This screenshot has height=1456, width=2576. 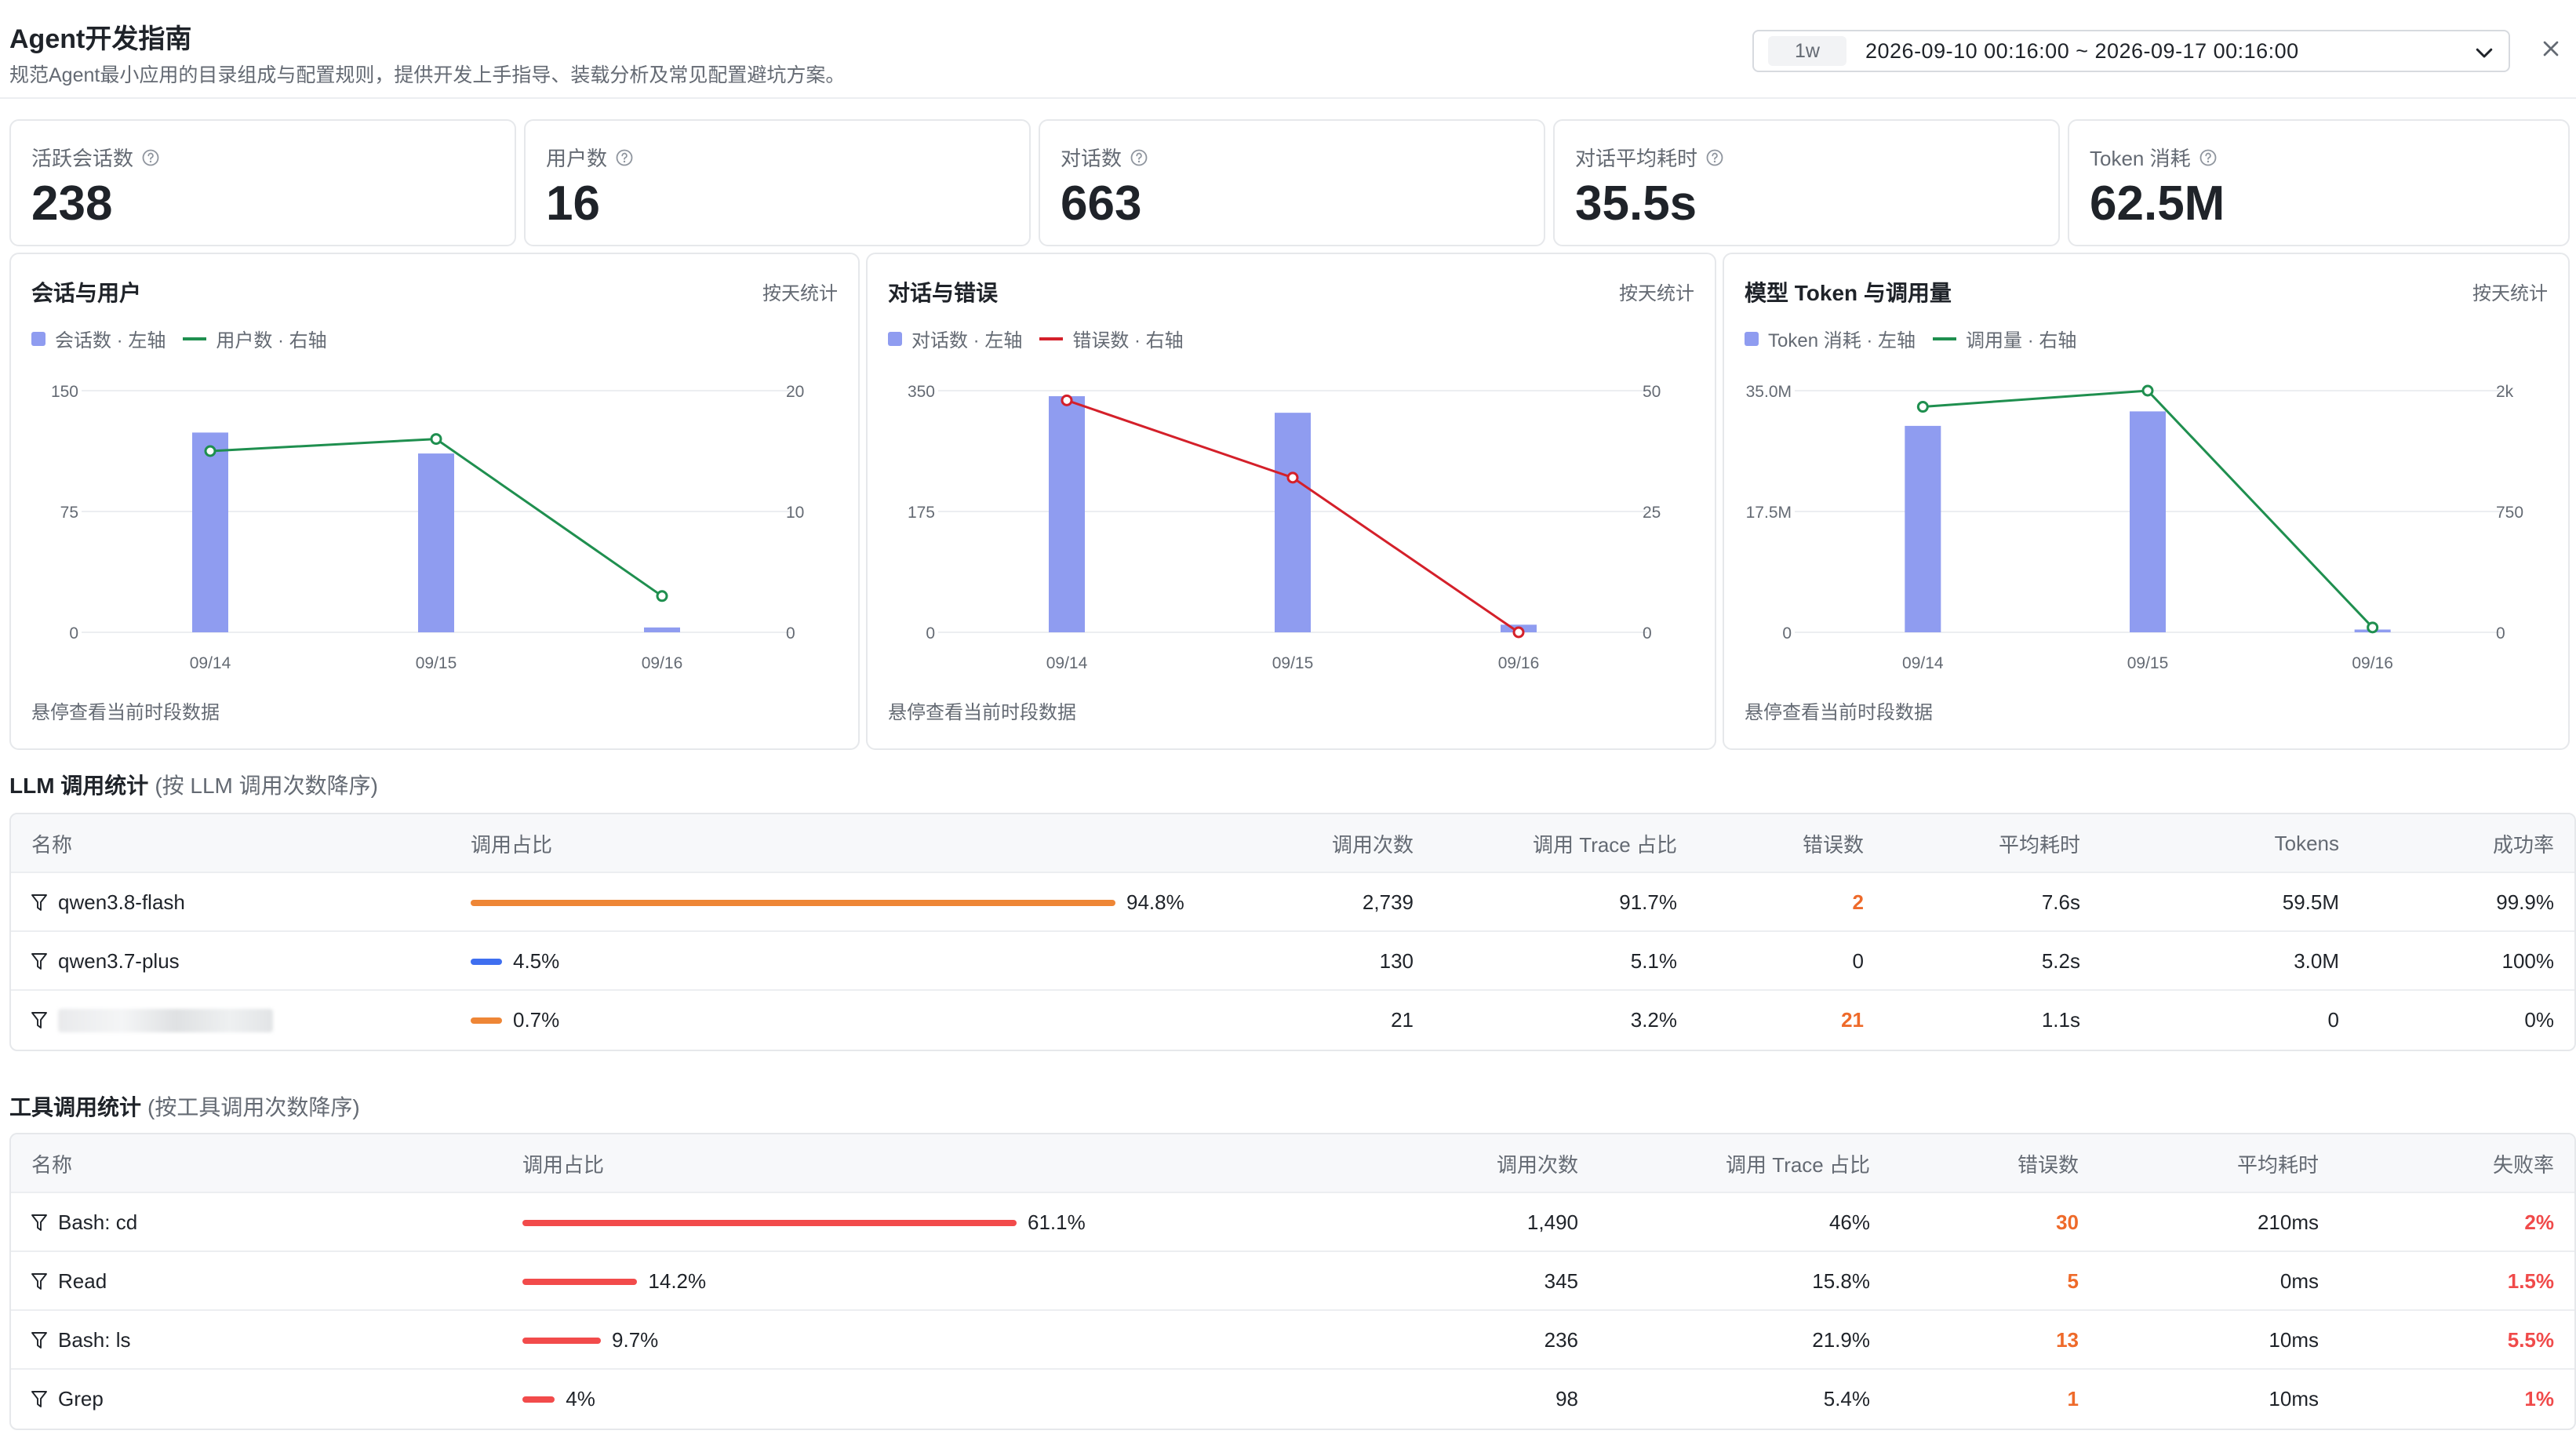 What do you see at coordinates (2140, 158) in the screenshot?
I see `kpi-label: Token 消耗` at bounding box center [2140, 158].